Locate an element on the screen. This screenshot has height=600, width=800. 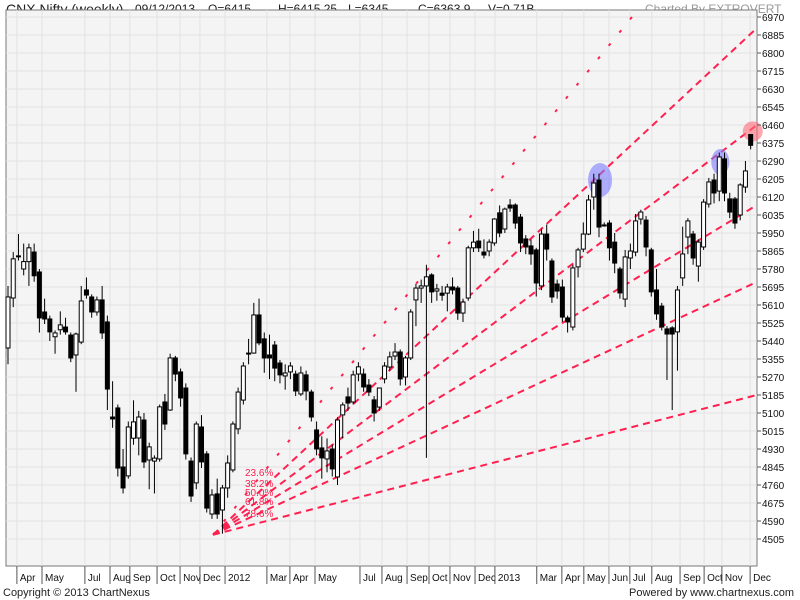
y-tick-label: 6035 is located at coordinates (773, 216).